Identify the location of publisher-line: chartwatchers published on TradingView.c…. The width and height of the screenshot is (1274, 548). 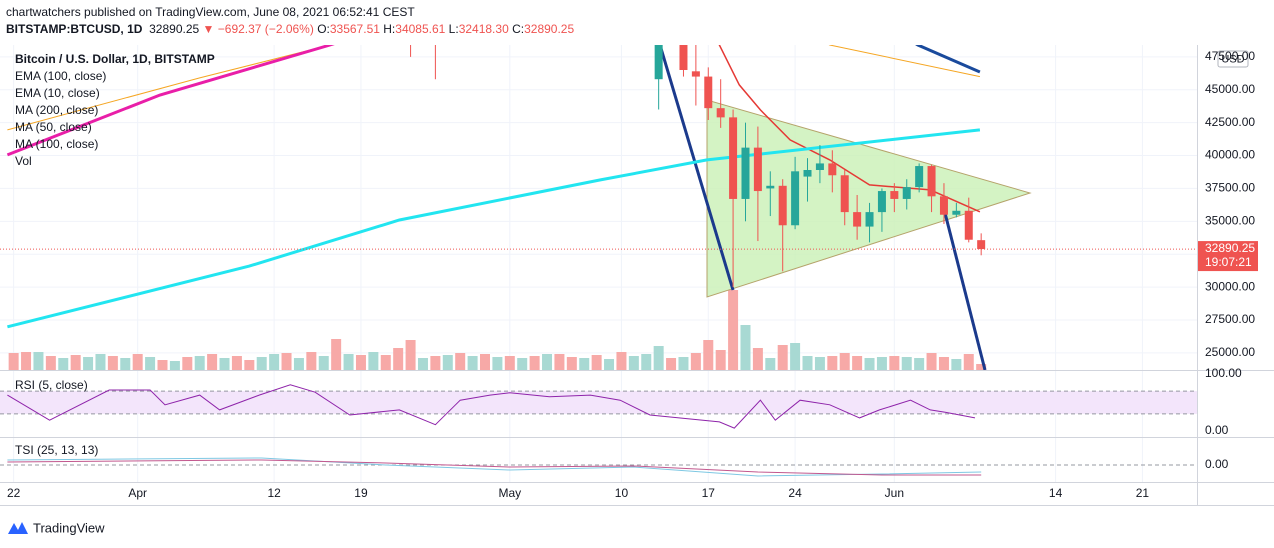
(210, 12).